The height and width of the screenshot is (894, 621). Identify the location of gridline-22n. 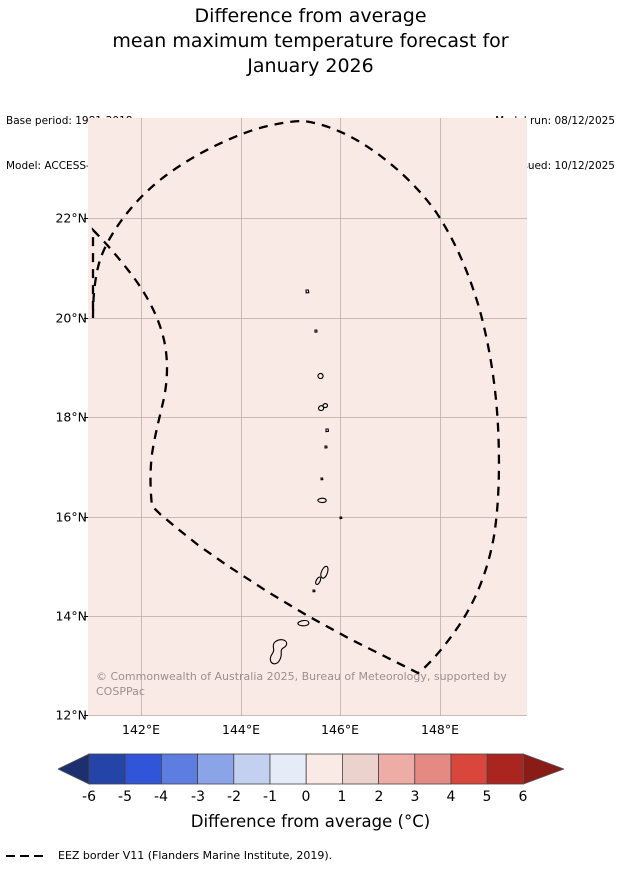
(307, 218).